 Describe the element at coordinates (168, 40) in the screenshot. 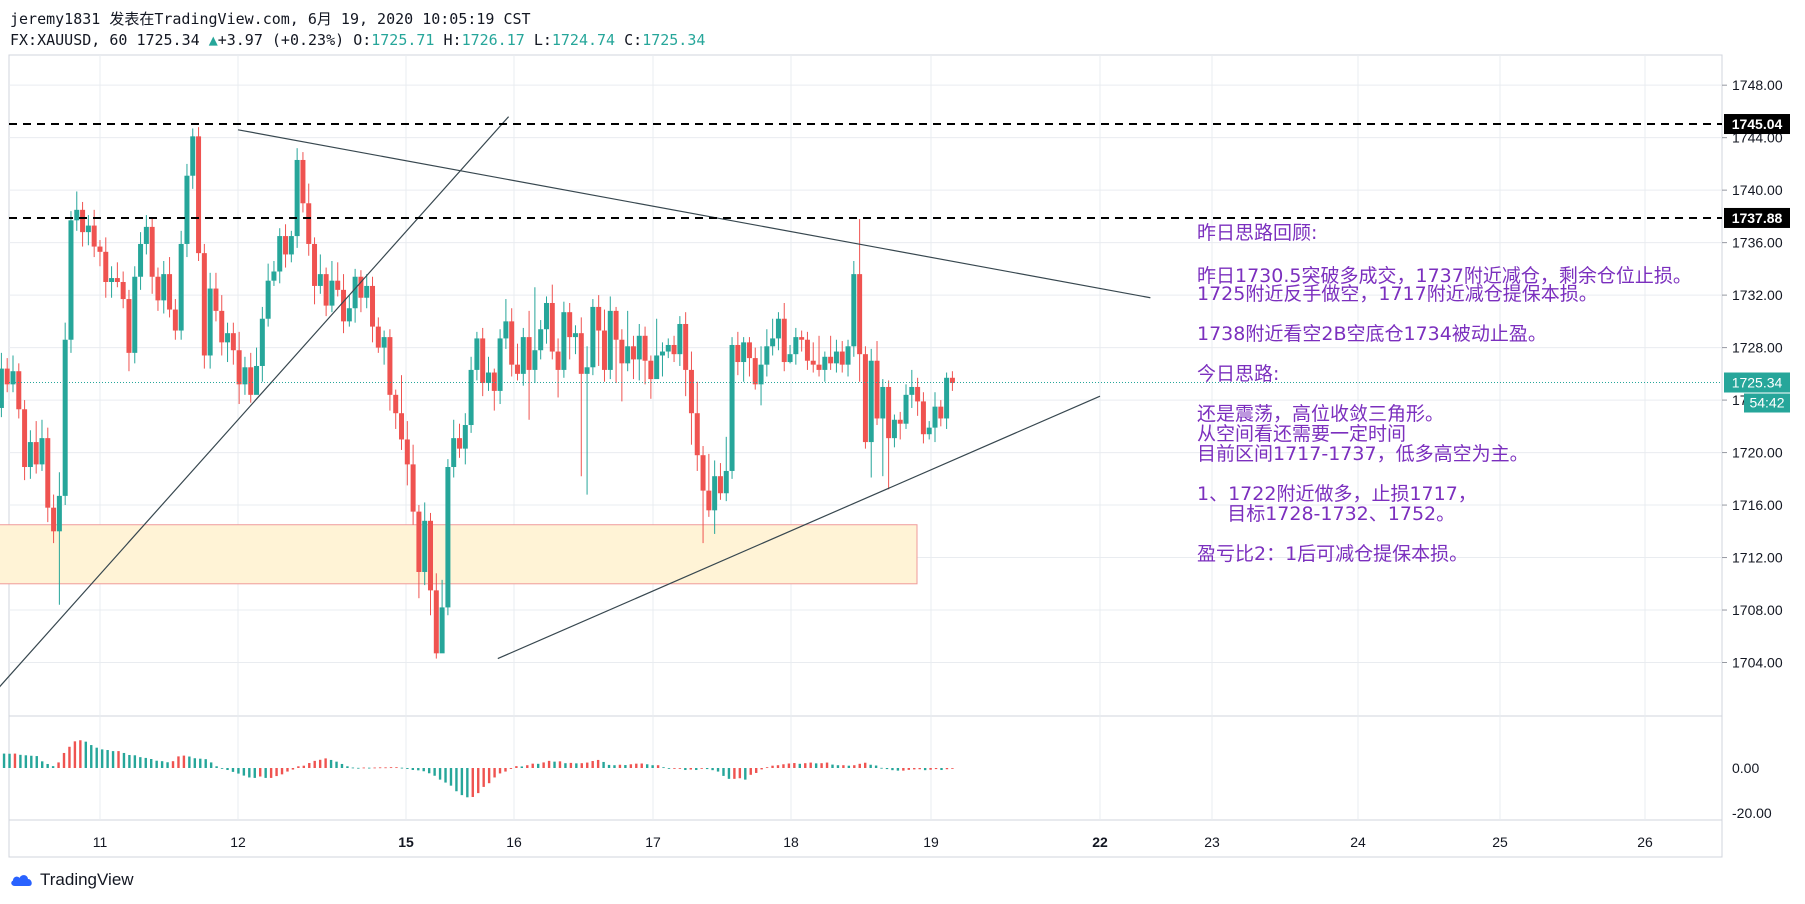

I see `last-price: 1725.34` at that location.